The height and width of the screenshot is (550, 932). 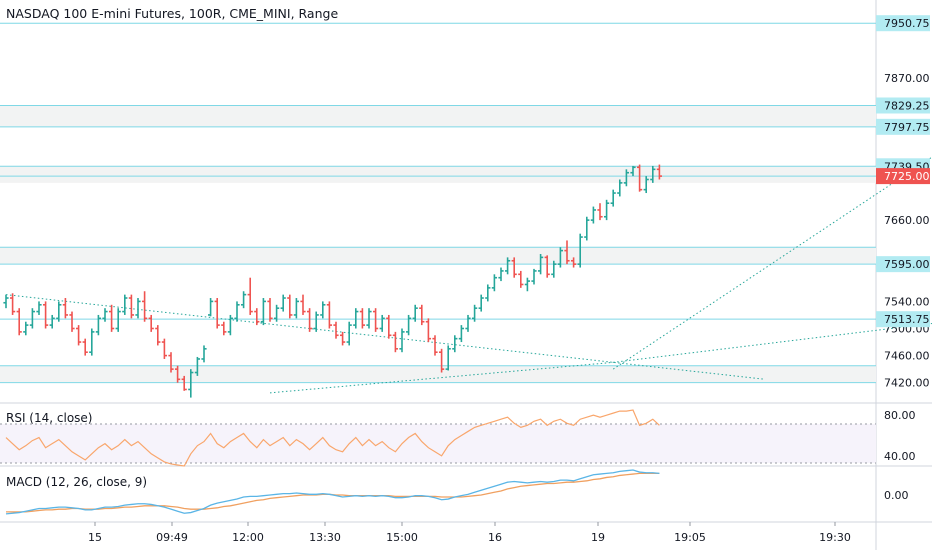 I want to click on last-price-label: 7725.00, so click(x=903, y=176).